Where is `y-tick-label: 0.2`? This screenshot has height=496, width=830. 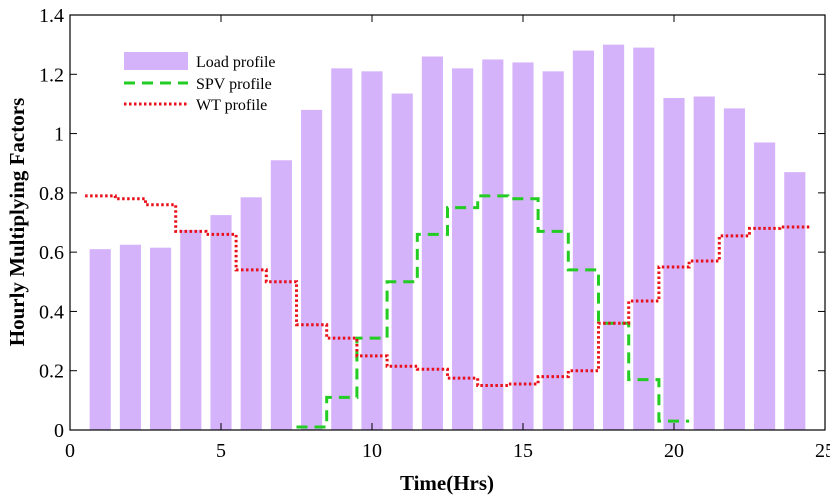
y-tick-label: 0.2 is located at coordinates (51, 372).